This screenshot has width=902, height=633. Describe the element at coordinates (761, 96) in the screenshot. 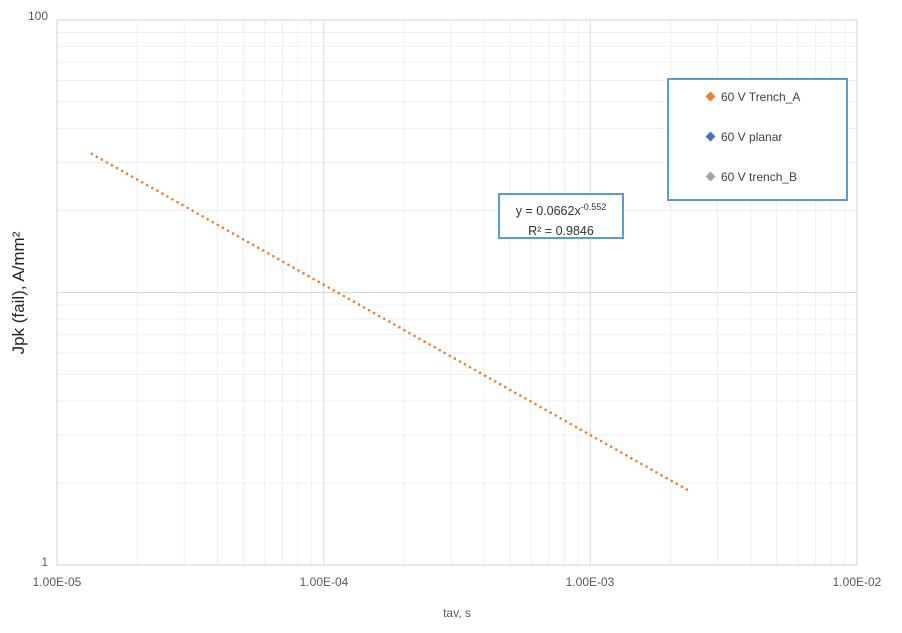

I see `legend-label: 60 V Trench_A` at that location.